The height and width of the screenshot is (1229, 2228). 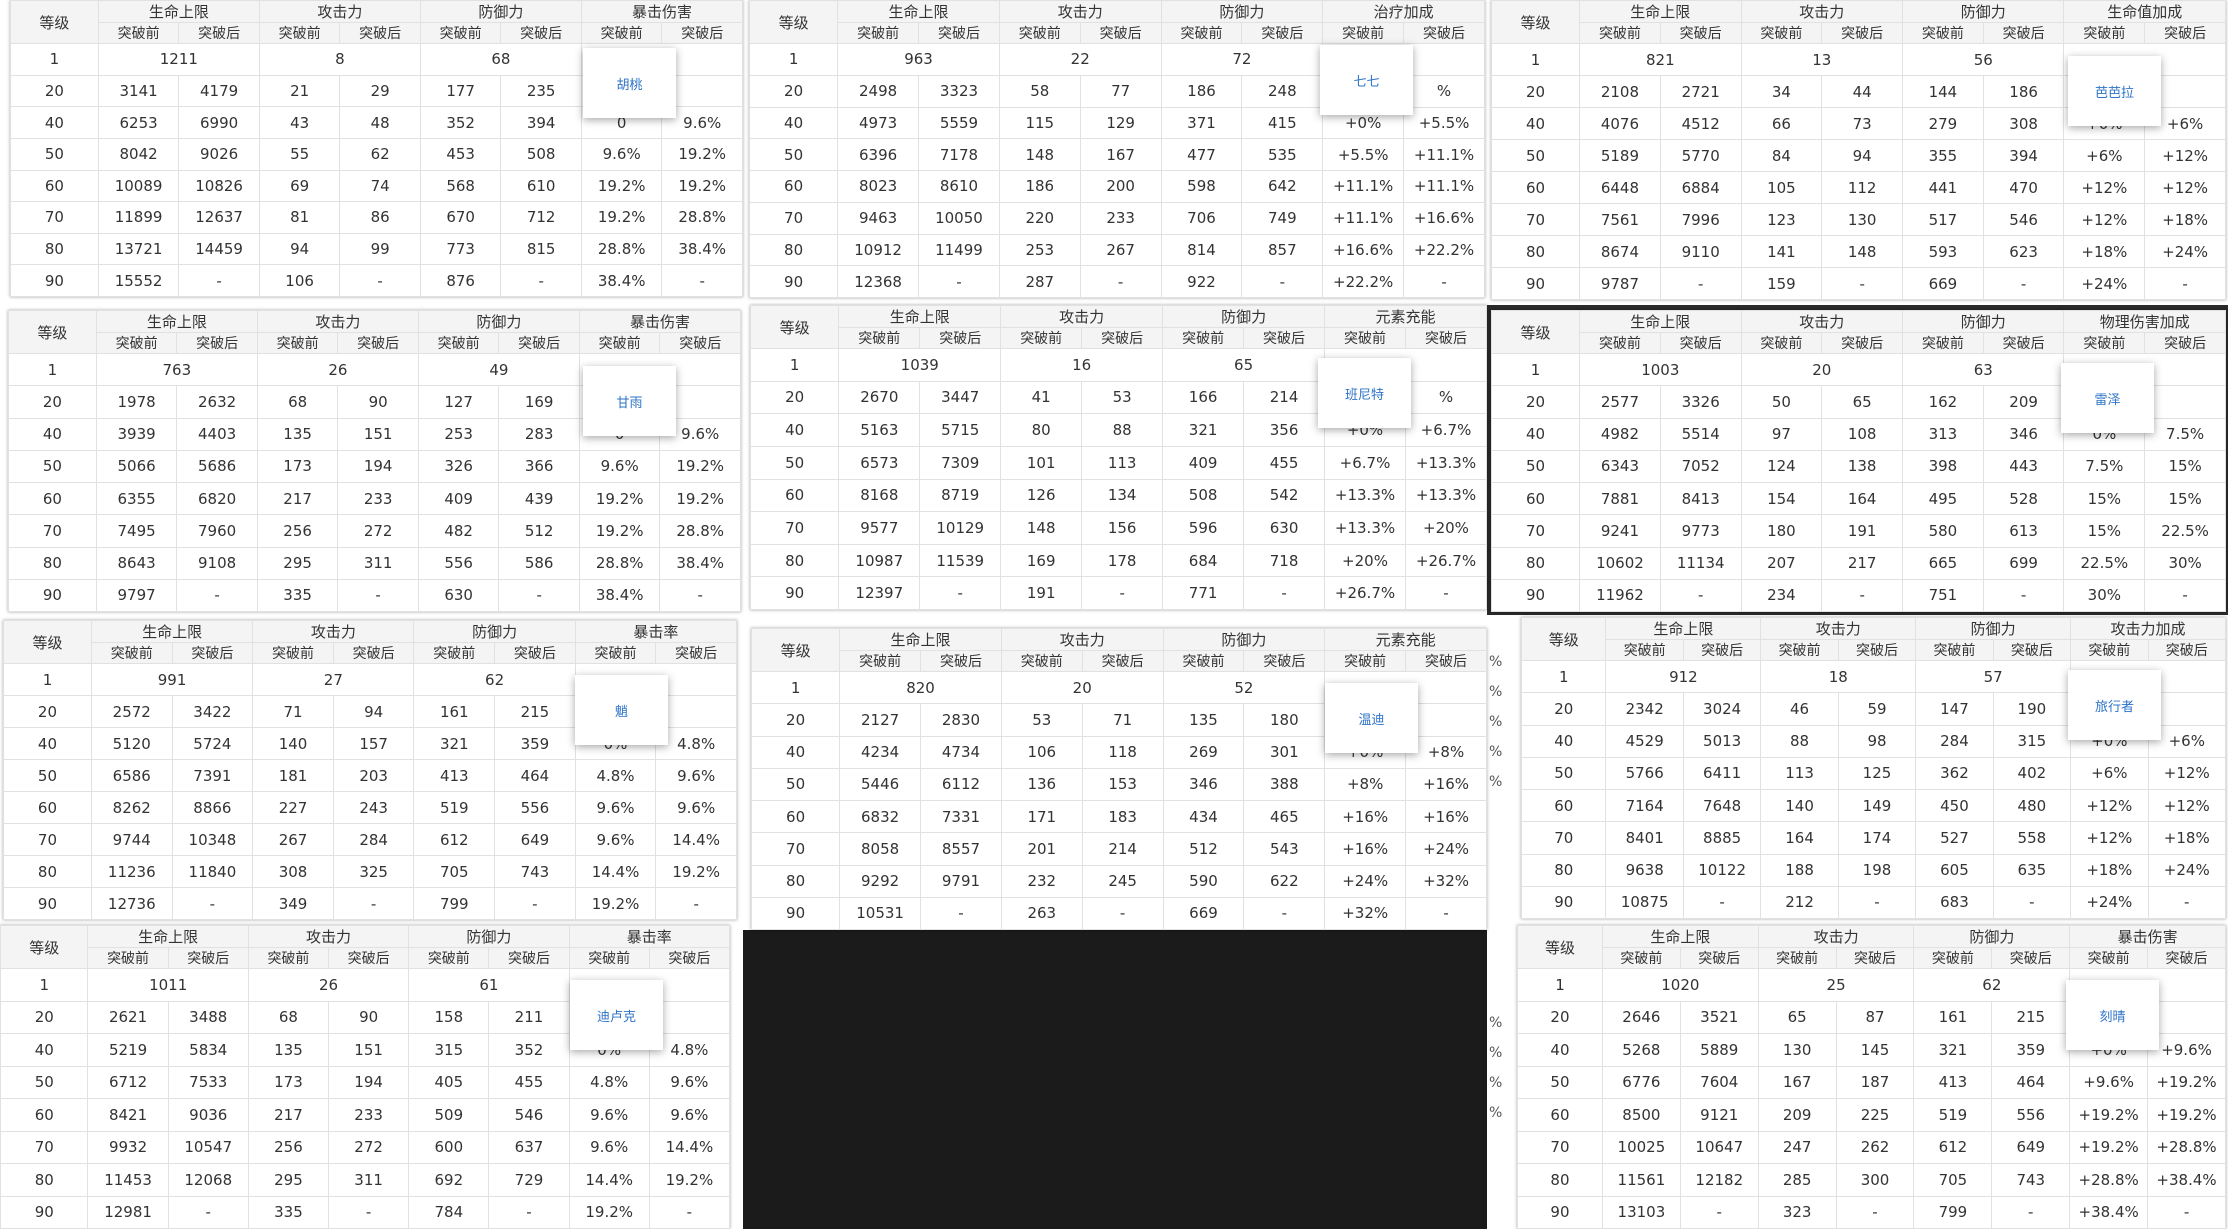 What do you see at coordinates (297, 434) in the screenshot?
I see `cell-atk-before: 135` at bounding box center [297, 434].